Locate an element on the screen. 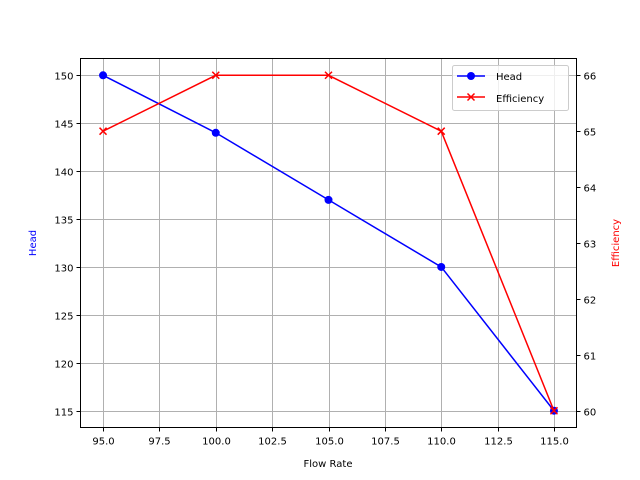  legend: Head Efficiency is located at coordinates (510, 88).